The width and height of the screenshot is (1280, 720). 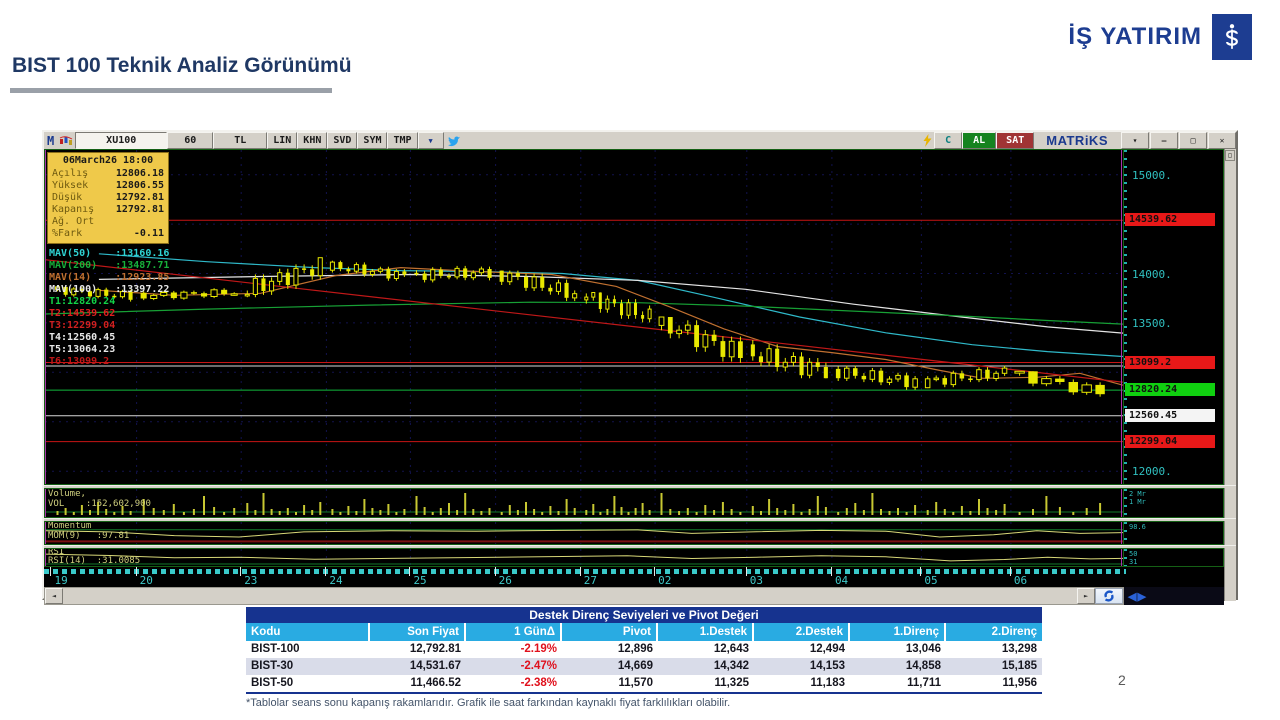 I want to click on table-cell: 11,466.52, so click(x=435, y=683).